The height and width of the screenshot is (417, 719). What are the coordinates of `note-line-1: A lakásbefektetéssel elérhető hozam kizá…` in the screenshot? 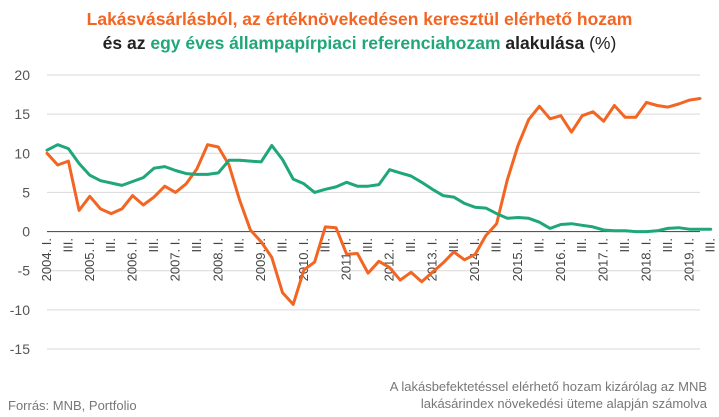 It's located at (548, 386).